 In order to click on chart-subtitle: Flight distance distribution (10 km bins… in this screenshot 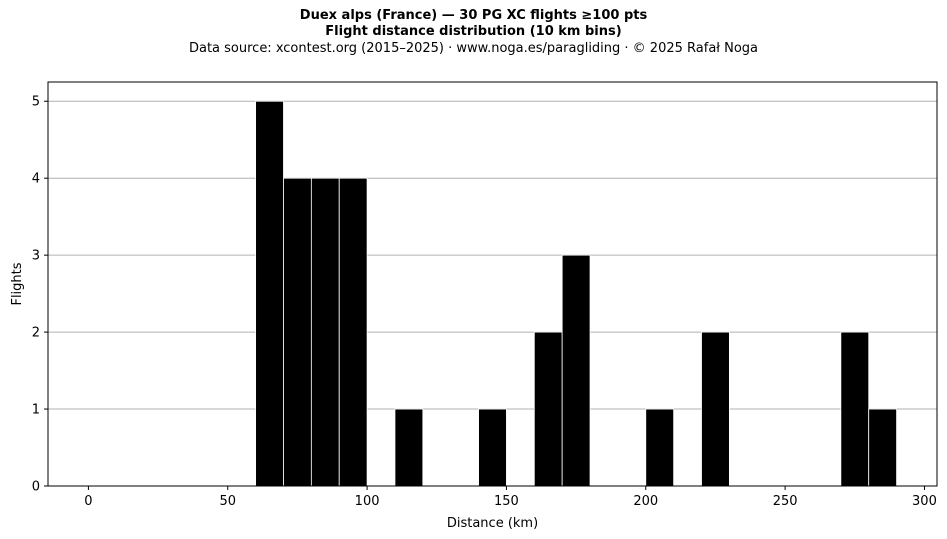, I will do `click(473, 31)`.